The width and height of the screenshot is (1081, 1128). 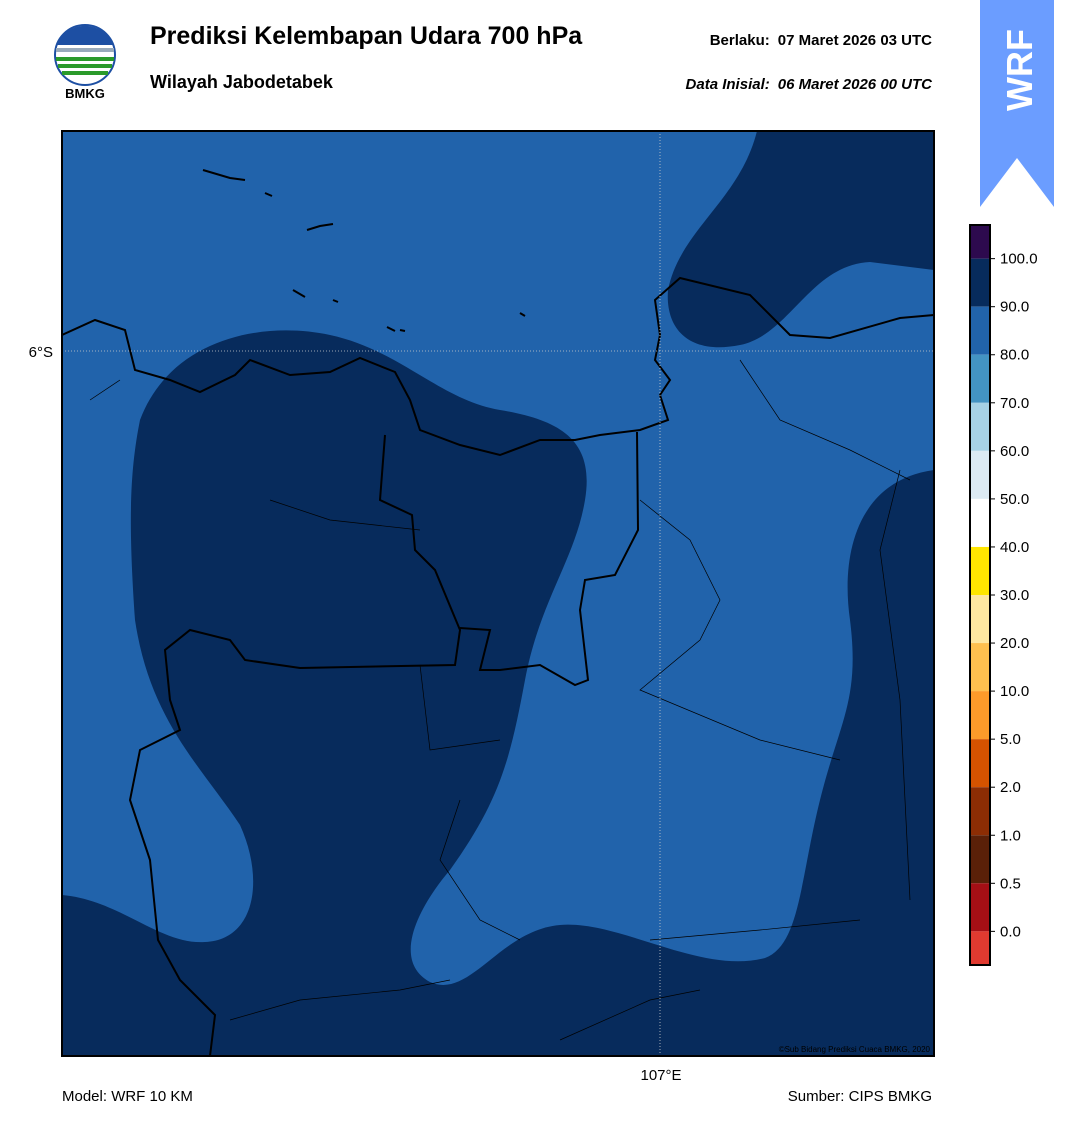 I want to click on colorbar-label: 40.0, so click(x=1014, y=547).